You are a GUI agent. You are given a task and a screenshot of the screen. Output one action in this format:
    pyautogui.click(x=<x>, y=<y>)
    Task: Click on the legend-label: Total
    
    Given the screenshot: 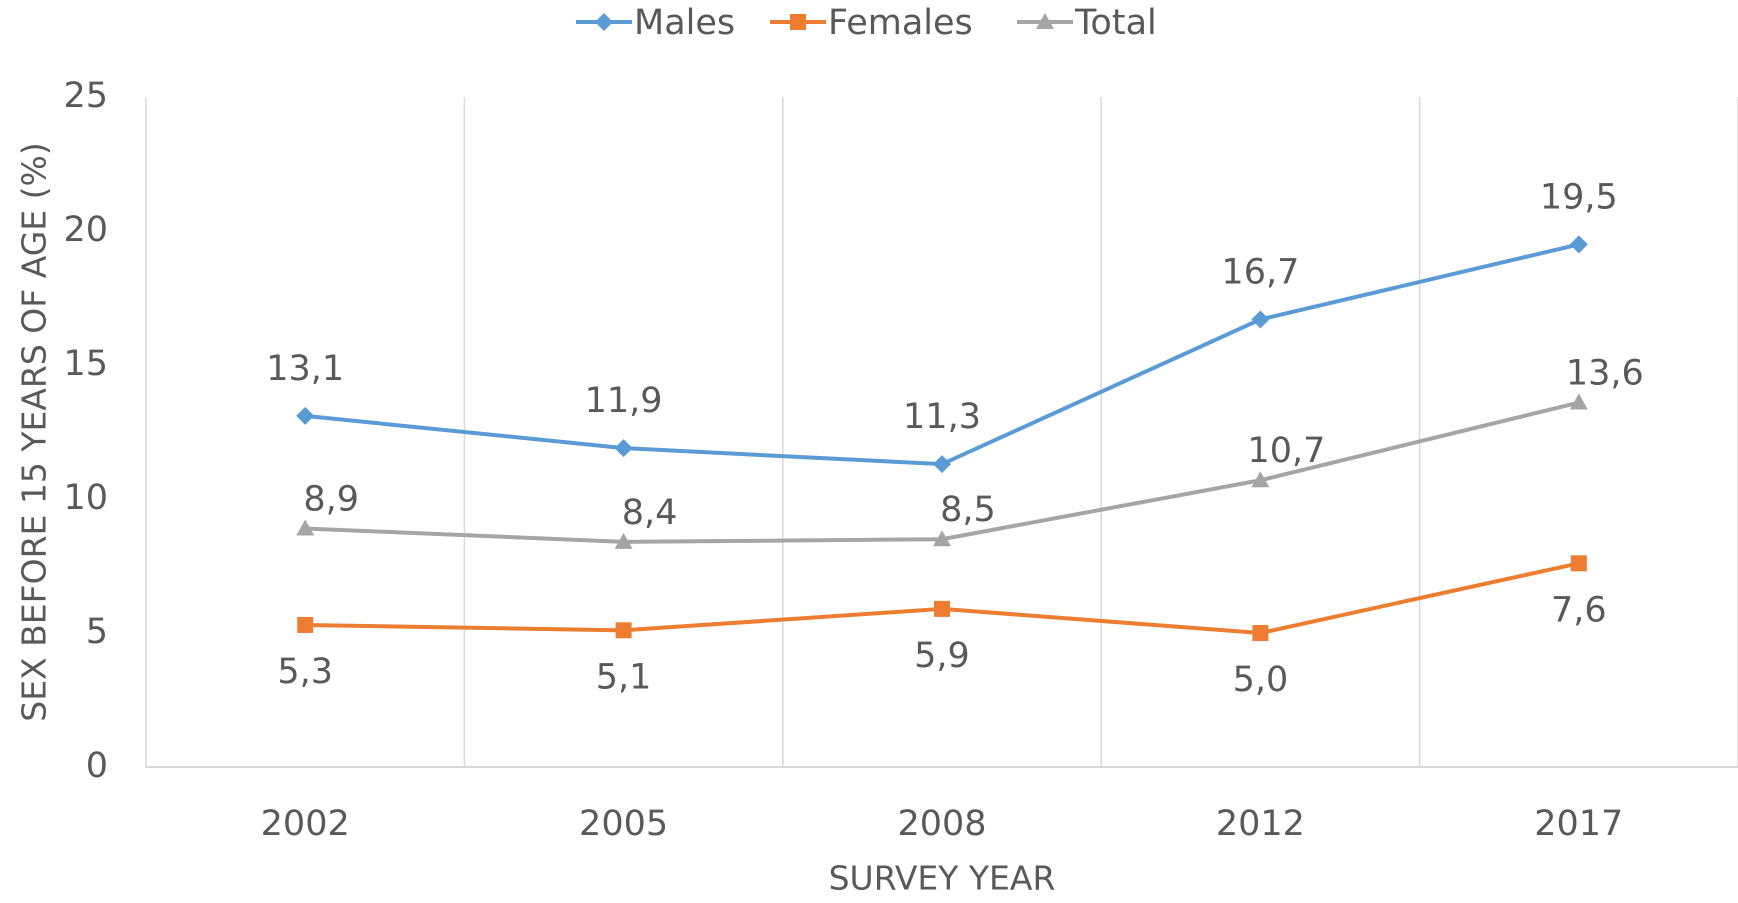 What is the action you would take?
    pyautogui.click(x=1115, y=23)
    